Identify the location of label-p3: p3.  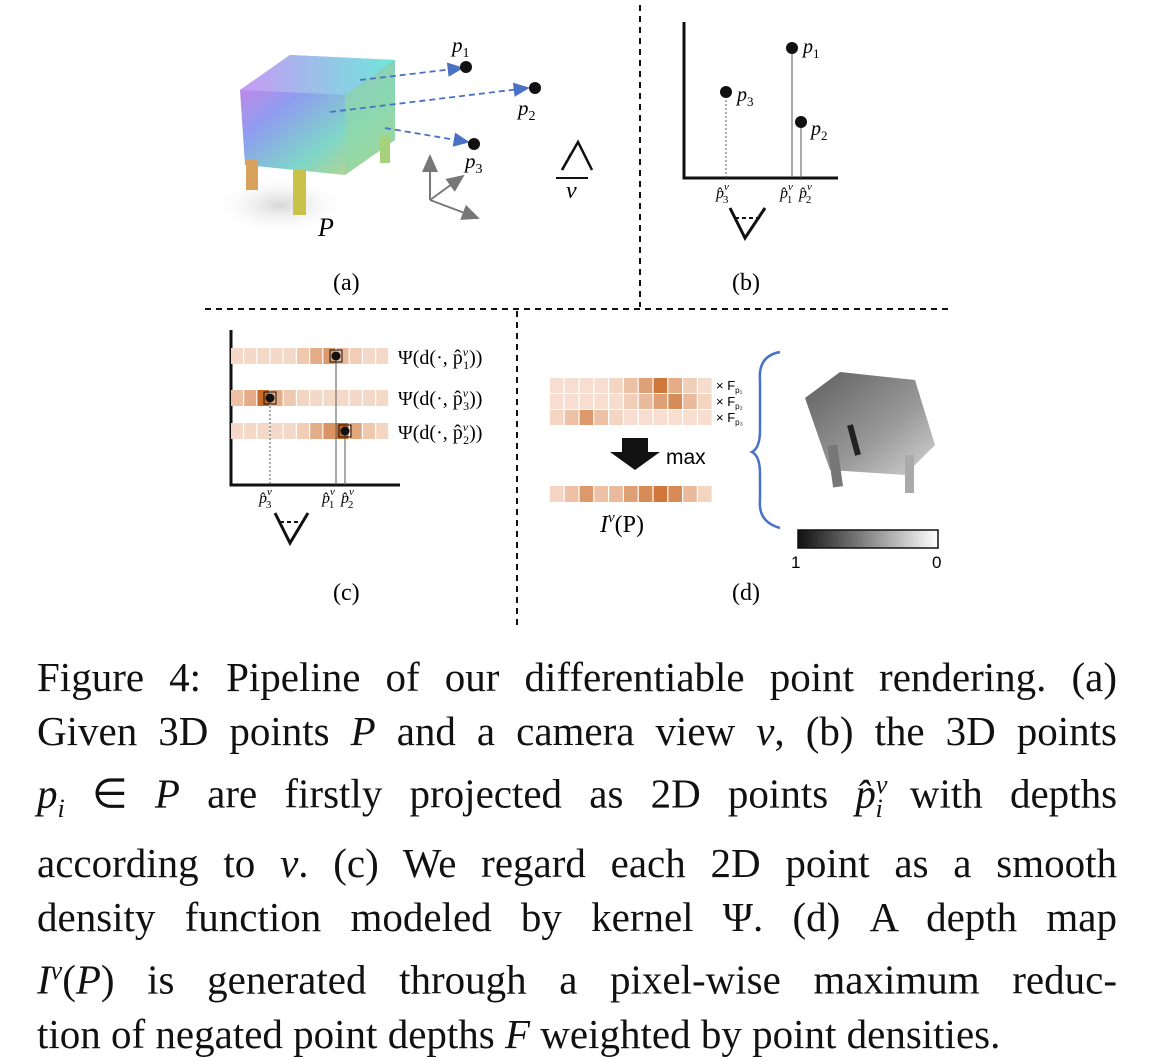
(473, 163).